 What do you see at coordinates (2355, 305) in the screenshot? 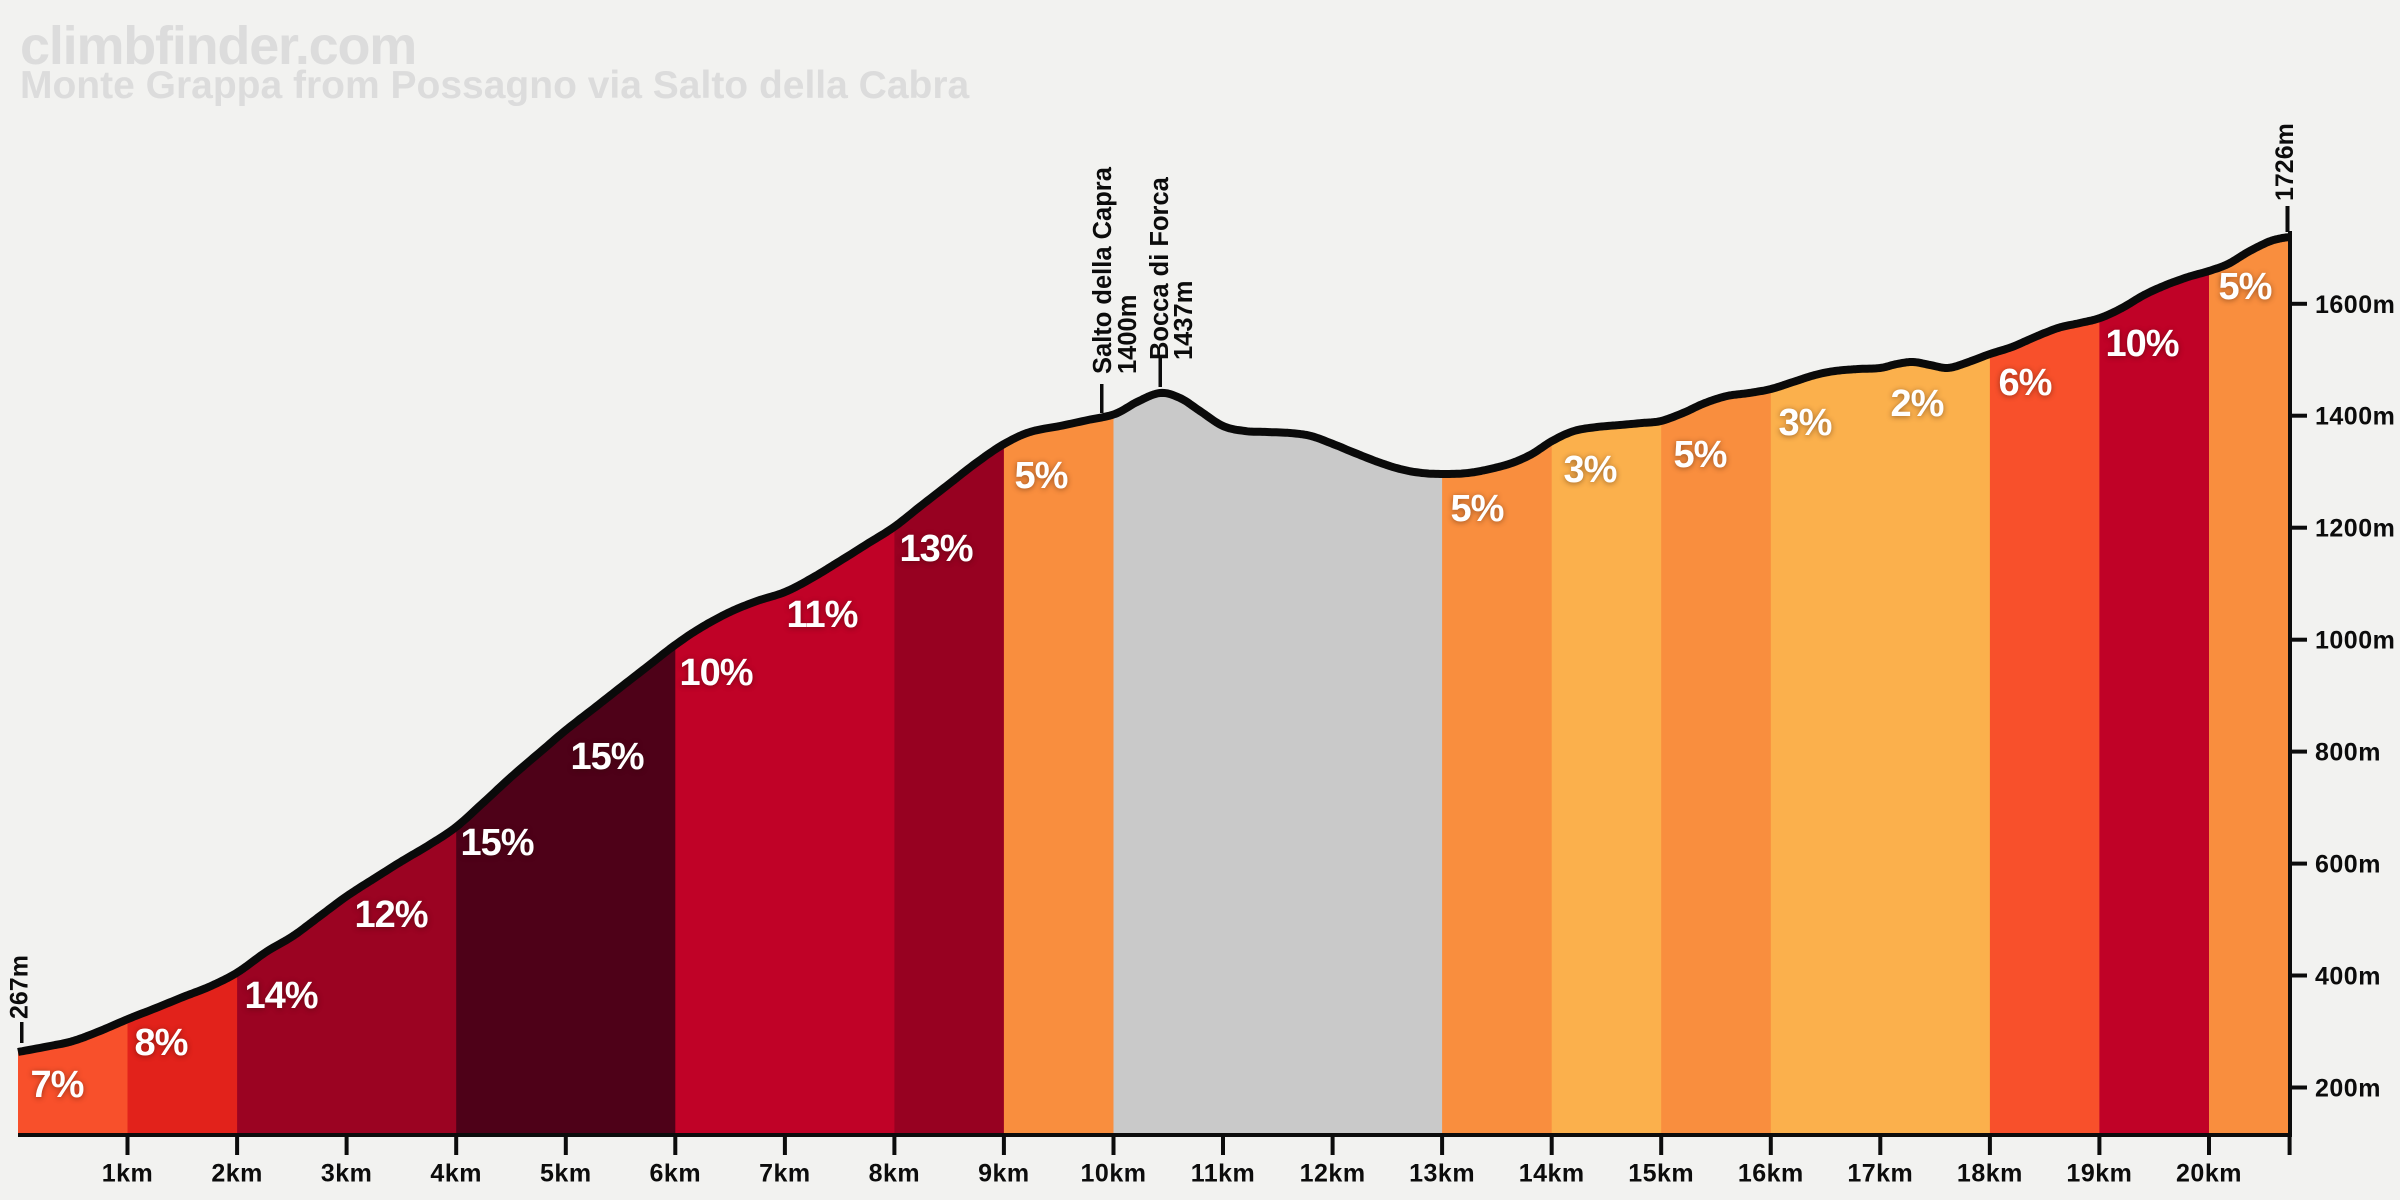
I see `svg-text: 1600m` at bounding box center [2355, 305].